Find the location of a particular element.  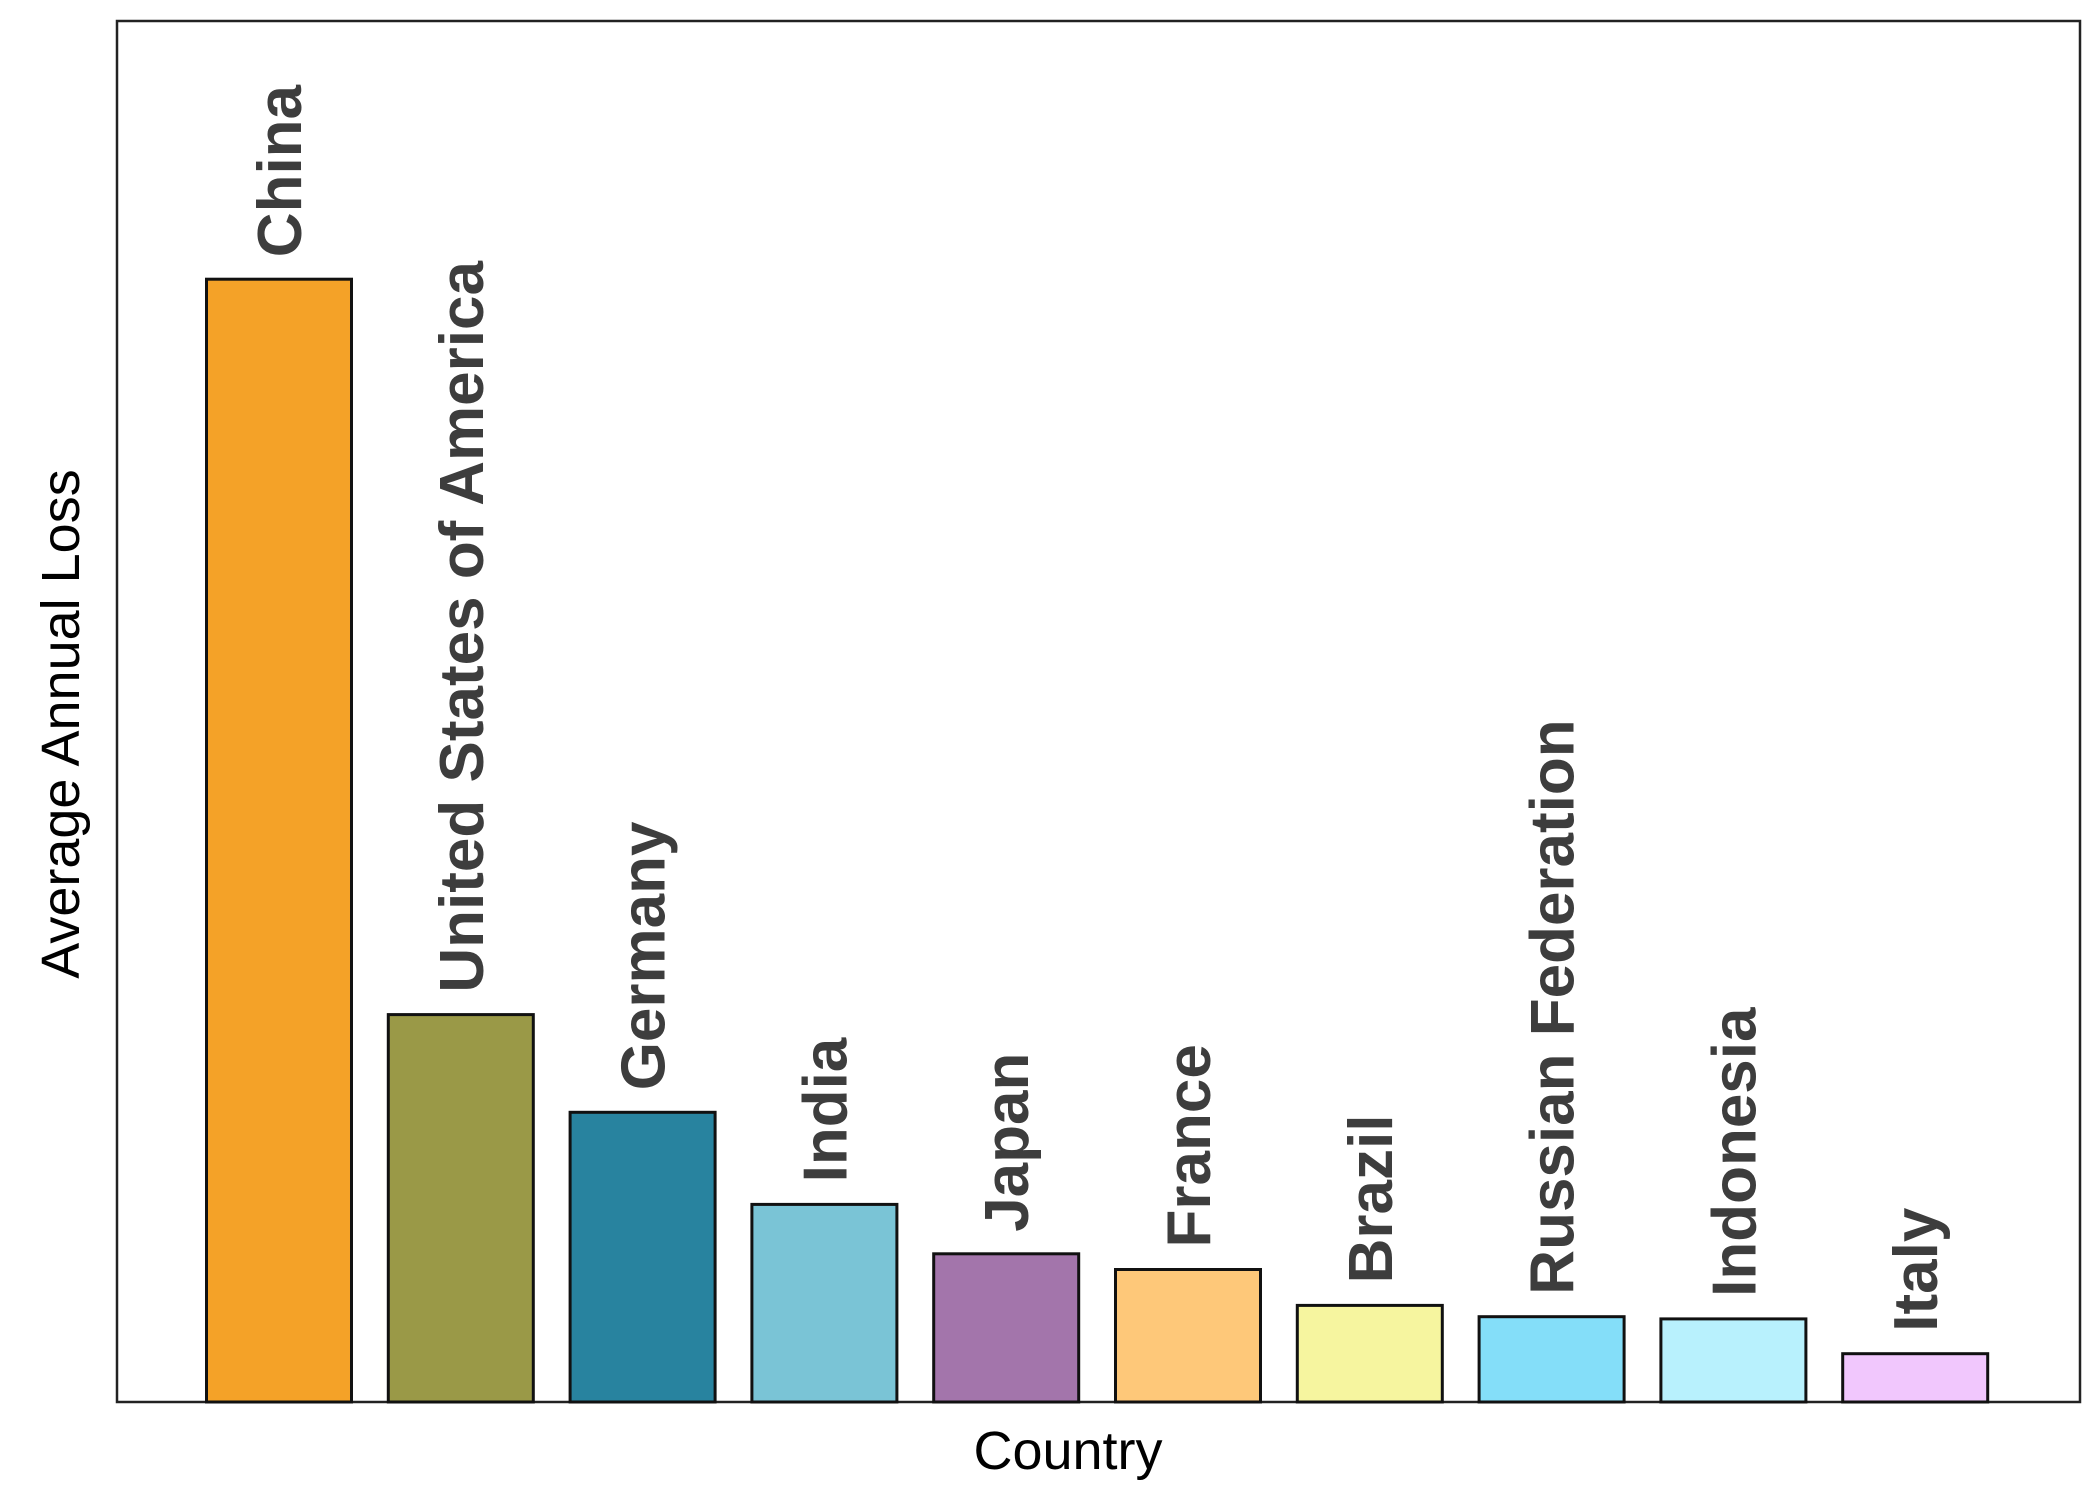

x-axis-title: Country is located at coordinates (1067, 1451).